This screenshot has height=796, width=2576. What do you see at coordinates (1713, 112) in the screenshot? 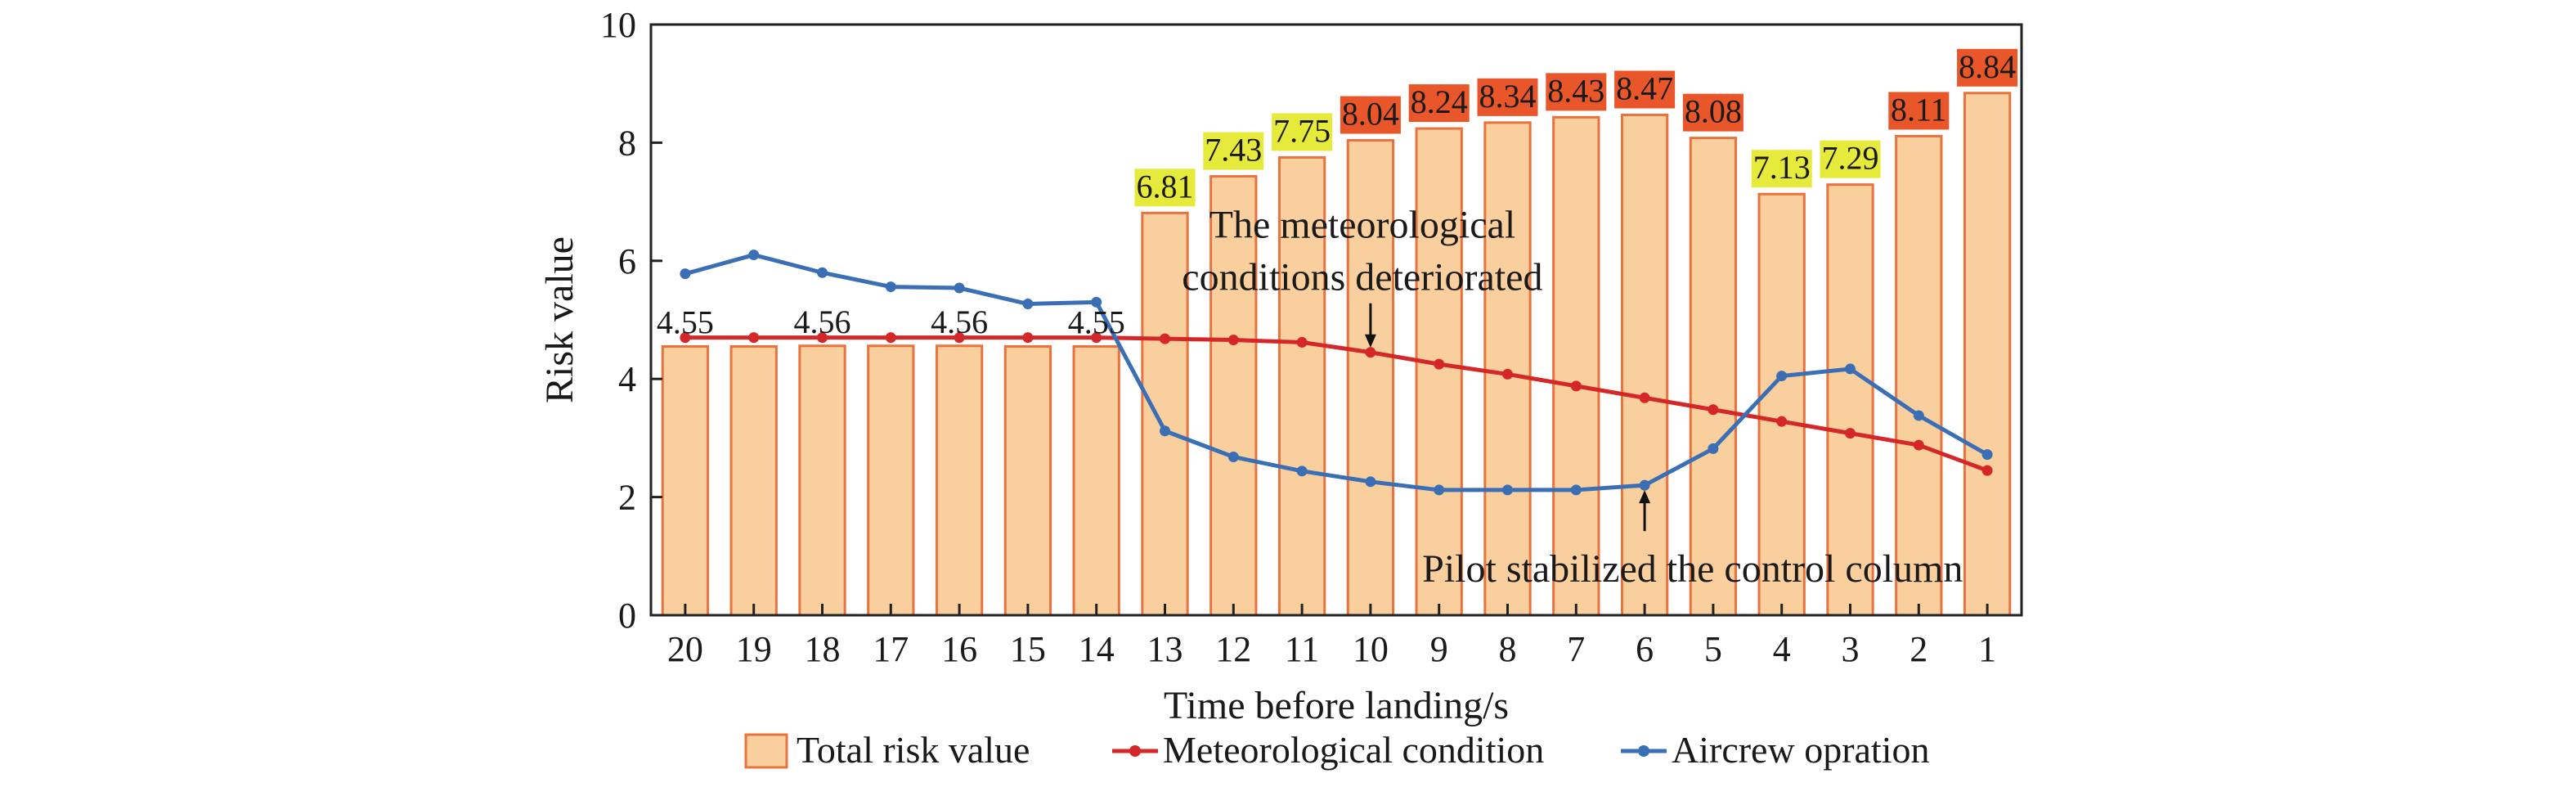
I see `data-label-5: 8.08` at bounding box center [1713, 112].